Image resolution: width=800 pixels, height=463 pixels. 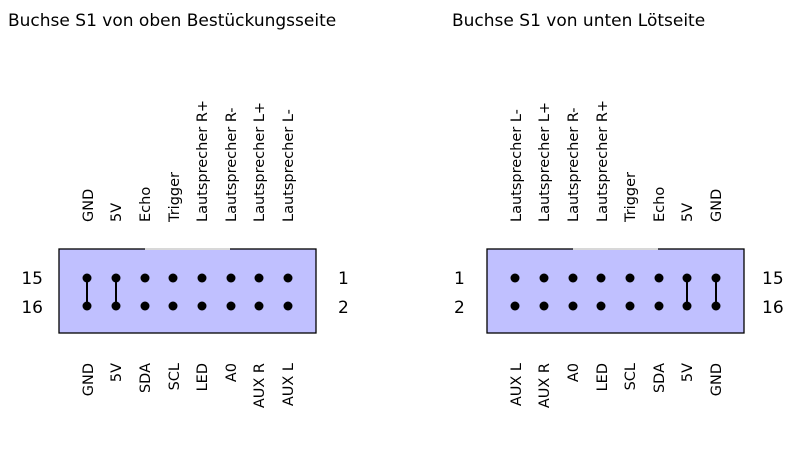 I want to click on right-title: Buchse S1 von unten Lötseite, so click(x=578, y=21).